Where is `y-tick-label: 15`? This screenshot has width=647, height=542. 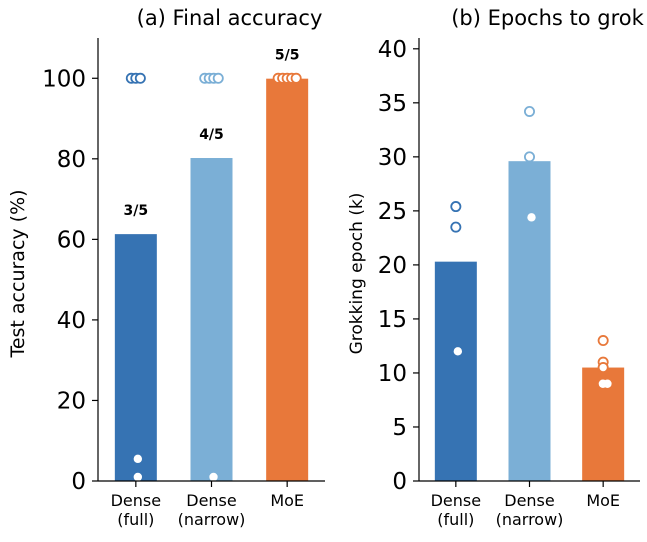 y-tick-label: 15 is located at coordinates (392, 320).